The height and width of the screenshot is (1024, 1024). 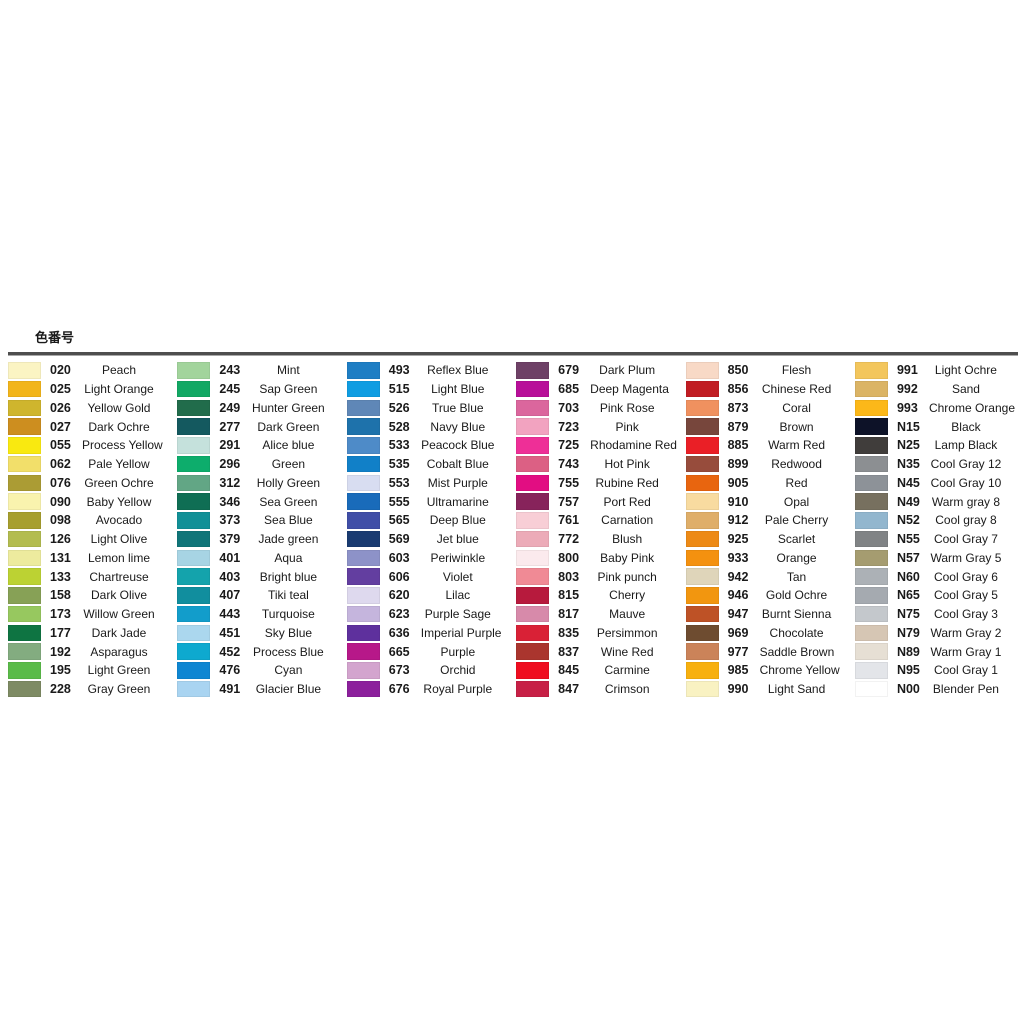 What do you see at coordinates (796, 389) in the screenshot?
I see `color-name: Chinese Red` at bounding box center [796, 389].